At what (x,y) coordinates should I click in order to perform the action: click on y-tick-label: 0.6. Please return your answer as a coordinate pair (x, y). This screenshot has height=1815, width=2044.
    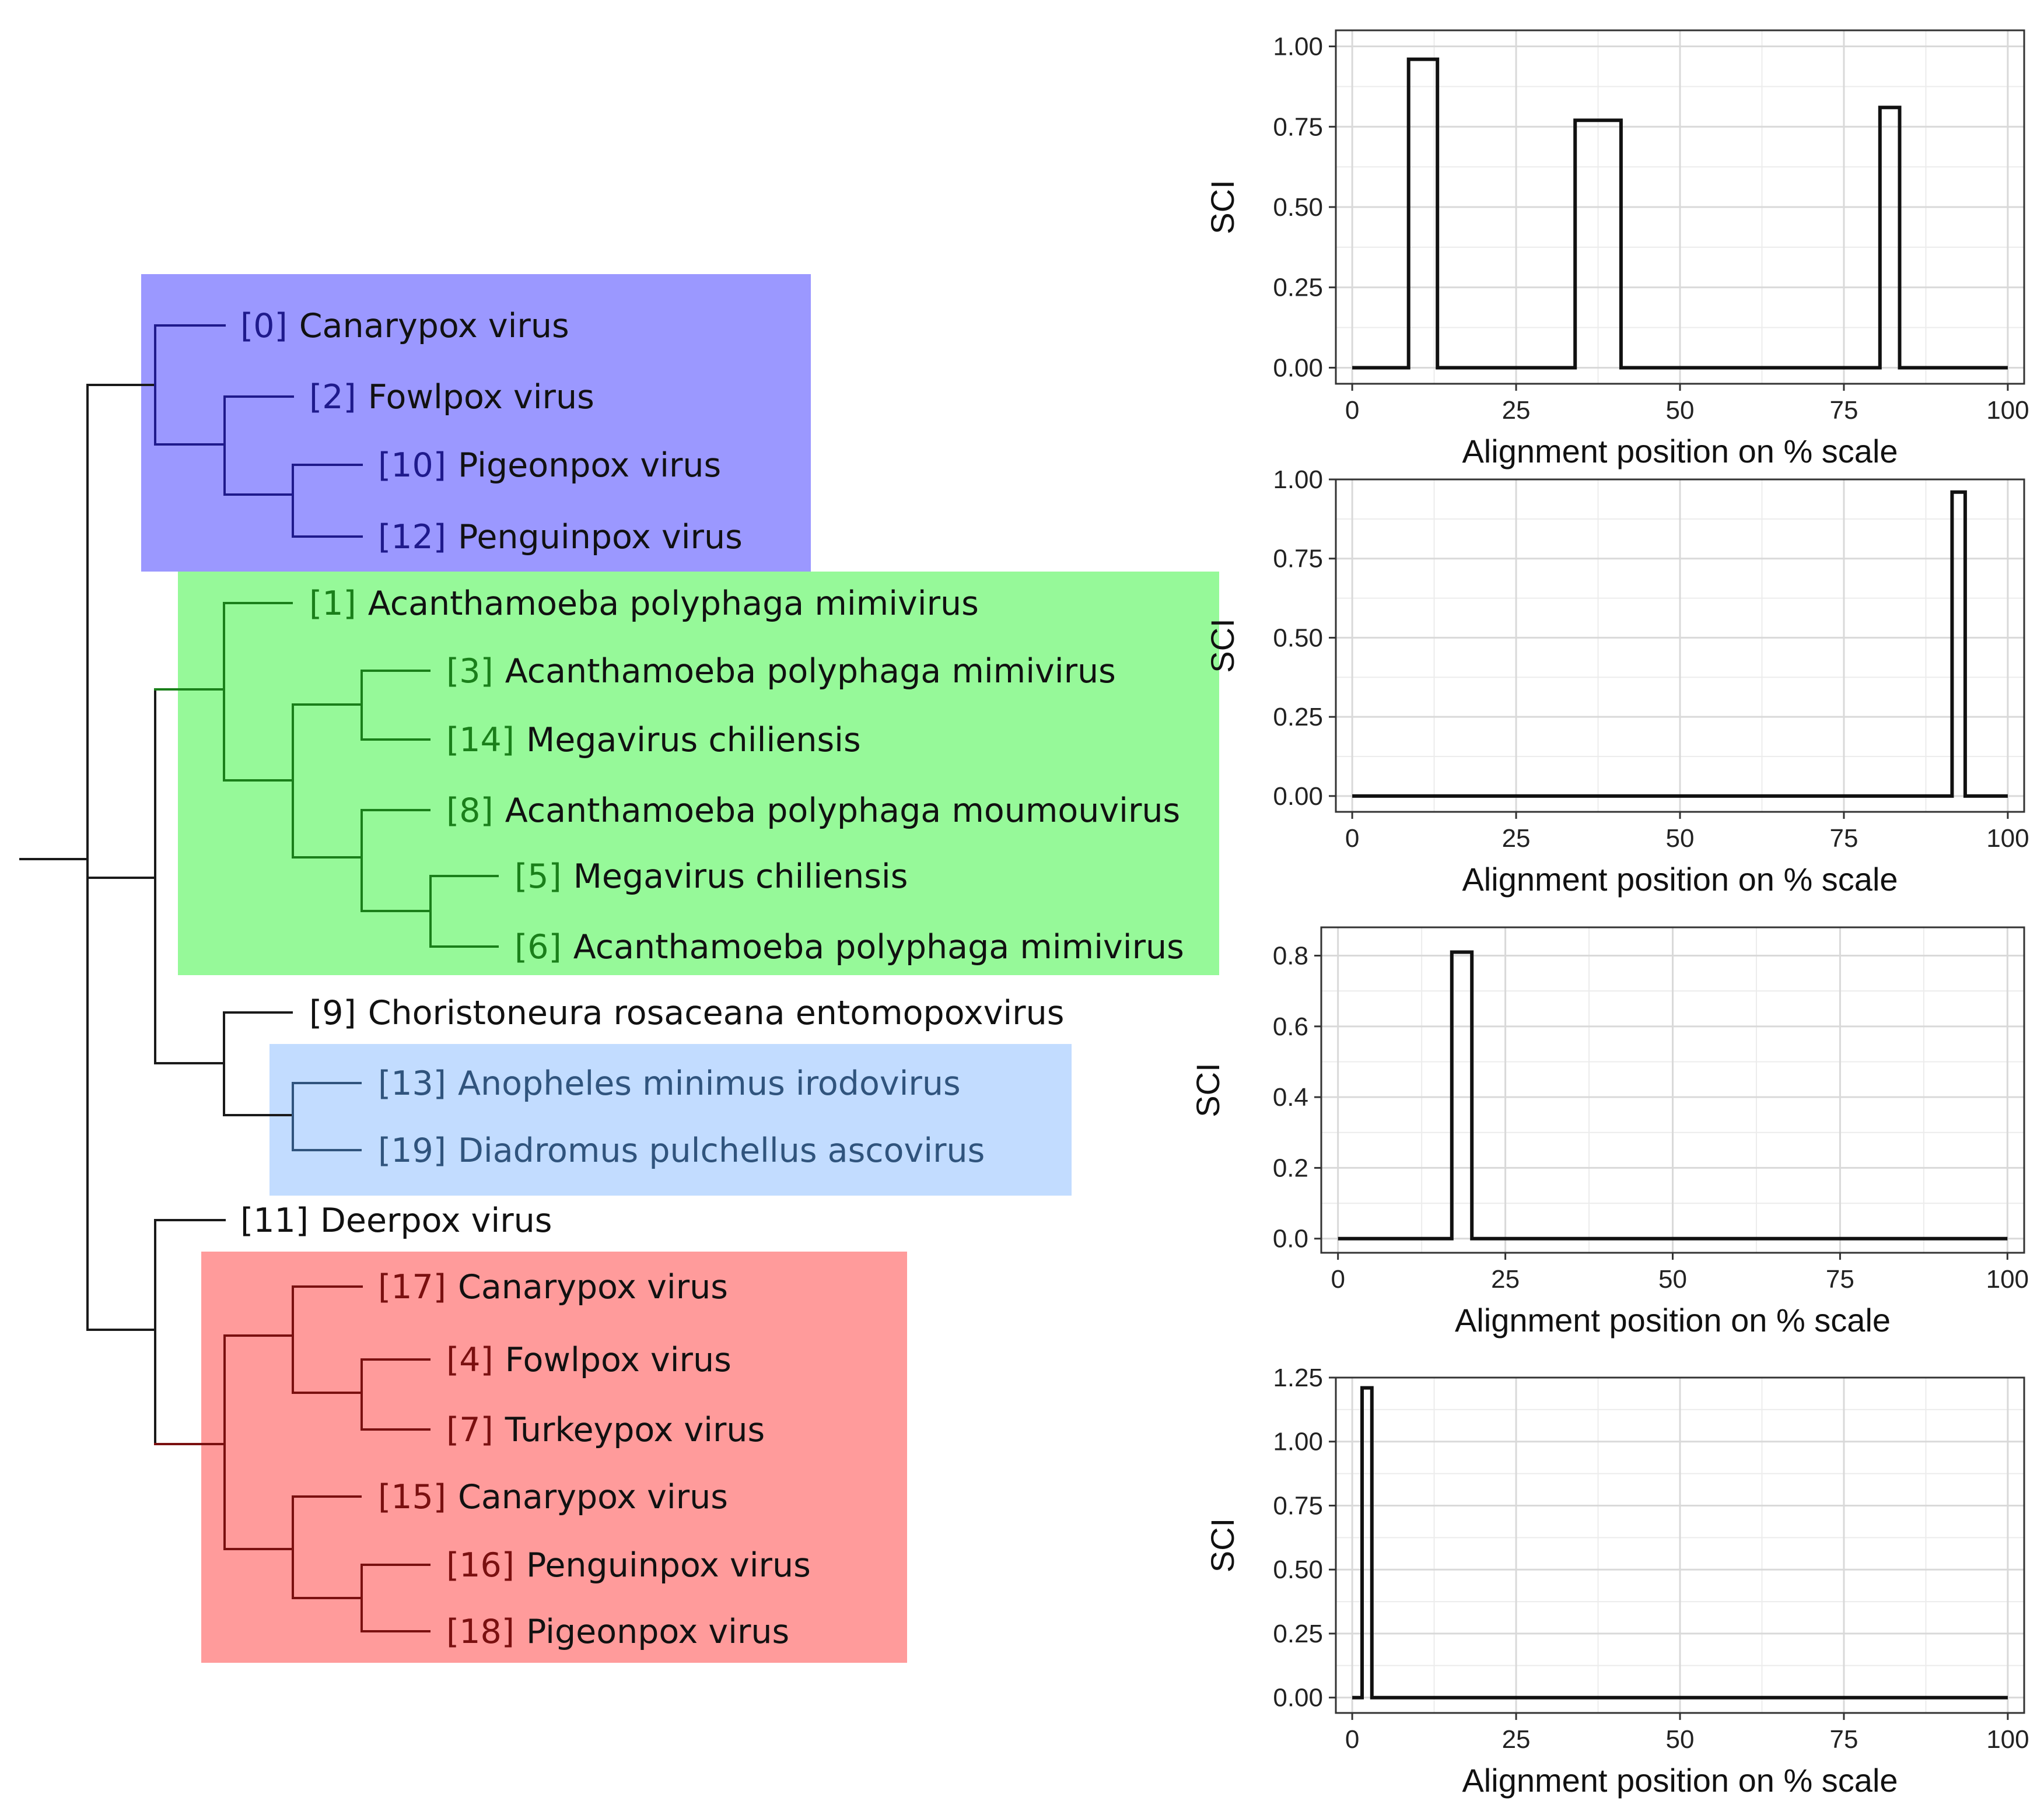
    Looking at the image, I should click on (1290, 1026).